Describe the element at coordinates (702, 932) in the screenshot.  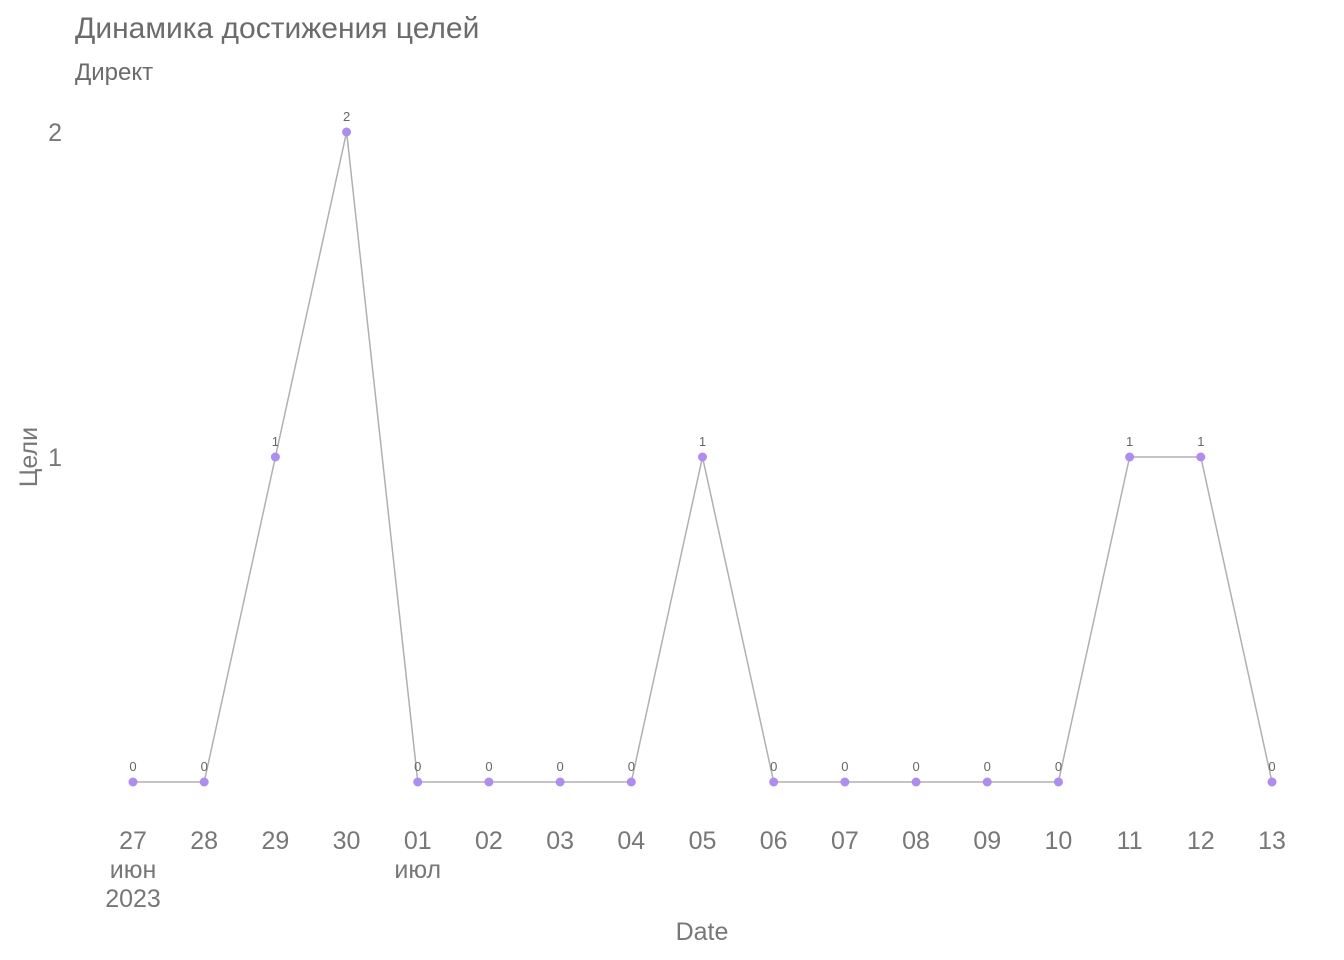
I see `x-axis-label: Date` at that location.